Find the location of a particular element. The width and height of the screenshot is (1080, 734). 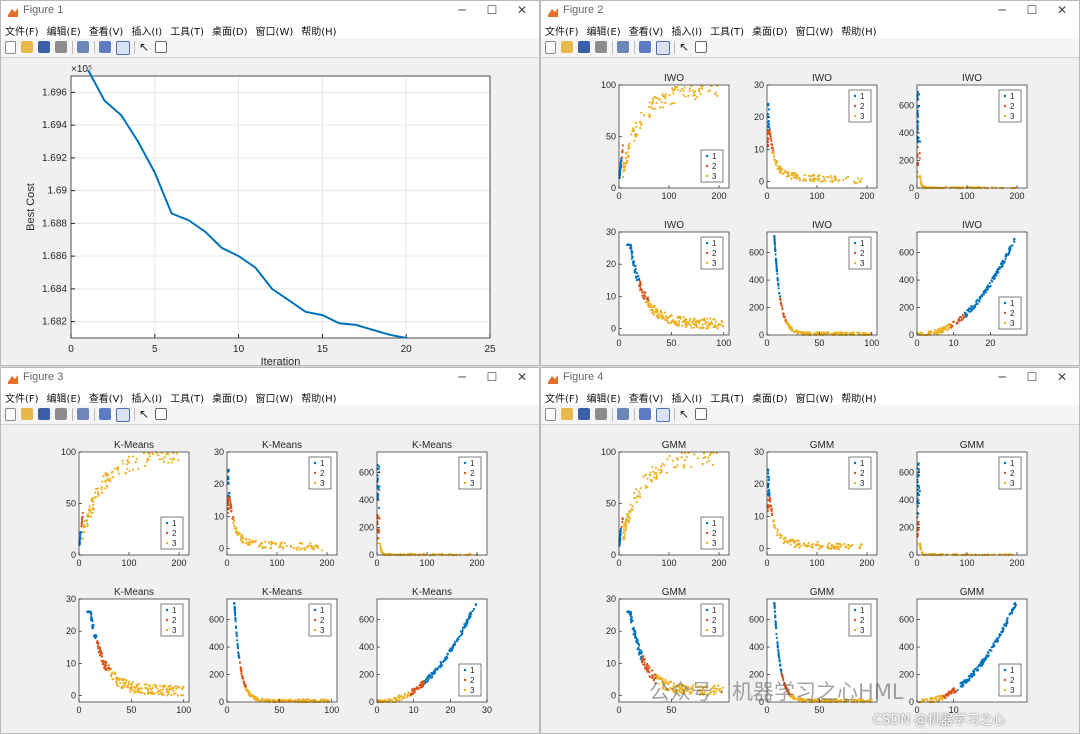

titlebar: Figure 2 ─ ☐ ✕ is located at coordinates (810, 11).